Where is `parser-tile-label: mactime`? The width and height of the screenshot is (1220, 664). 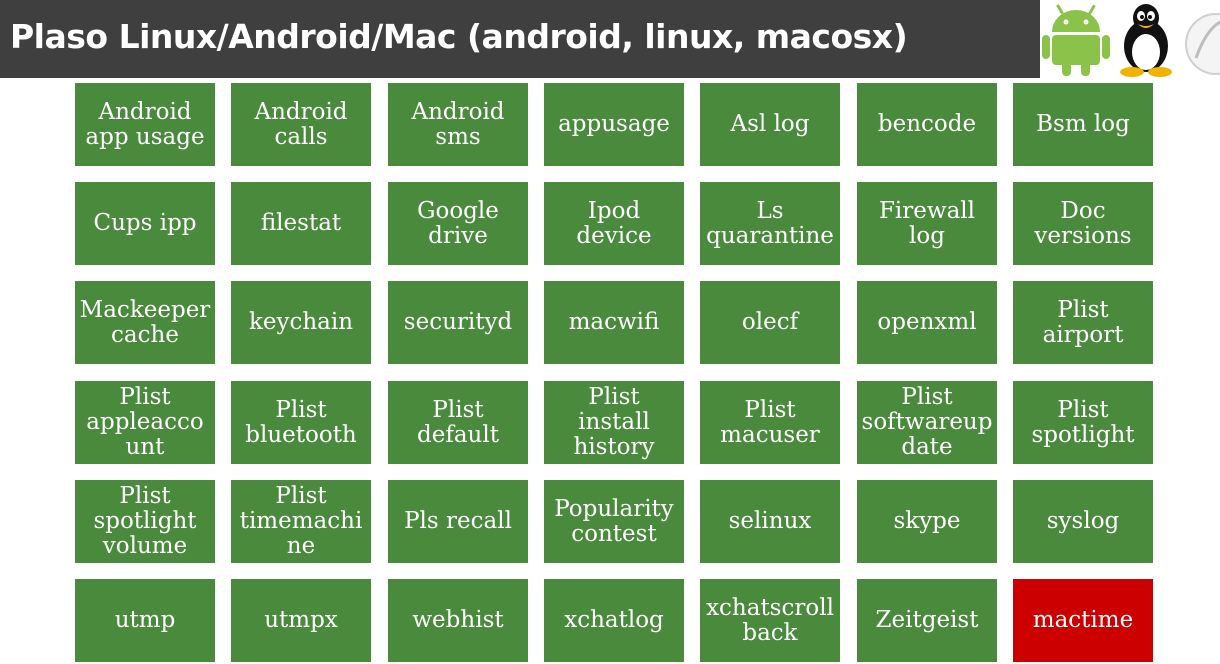 parser-tile-label: mactime is located at coordinates (1083, 620).